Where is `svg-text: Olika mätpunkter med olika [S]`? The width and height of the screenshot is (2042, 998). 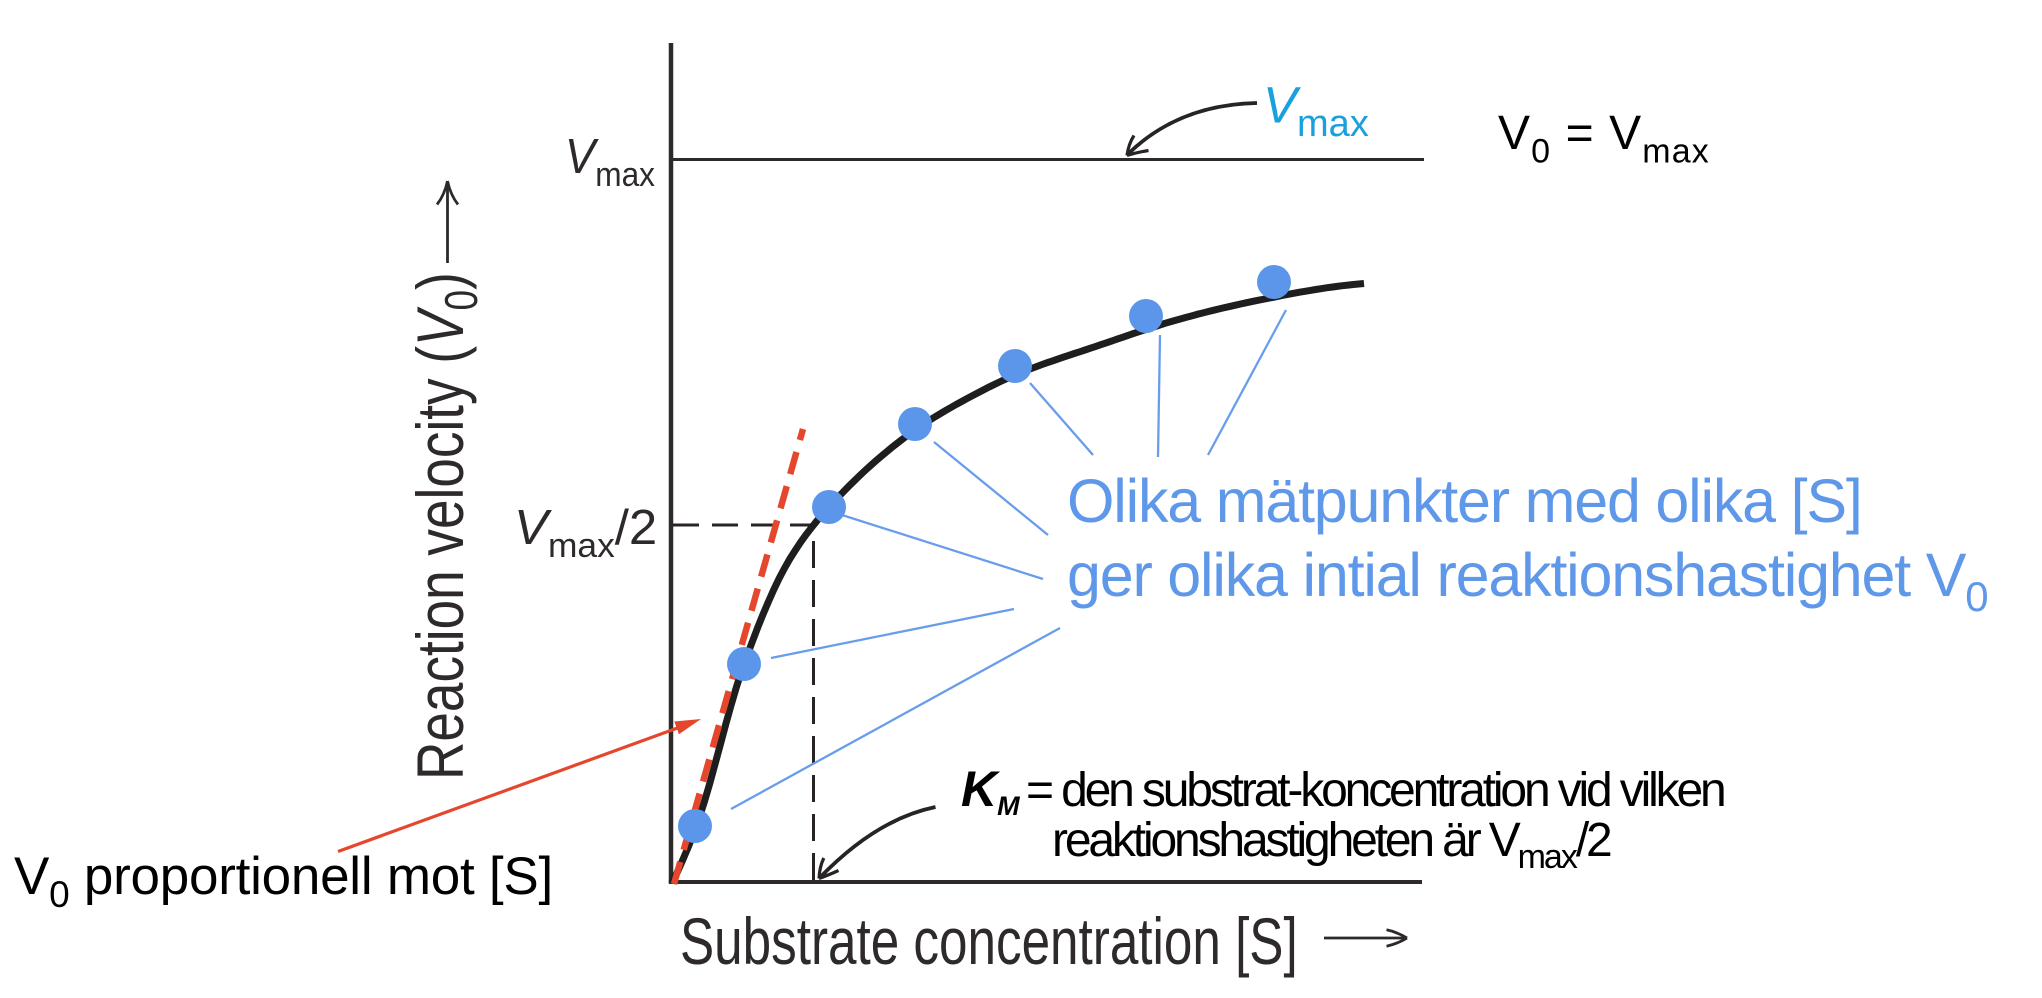
svg-text: Olika mätpunkter med olika [S] is located at coordinates (1464, 501).